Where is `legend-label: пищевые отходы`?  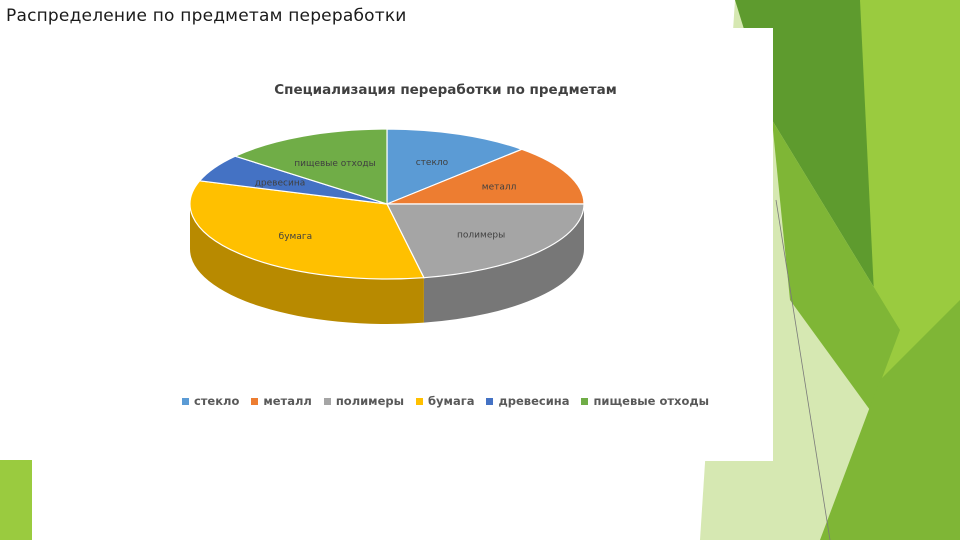
legend-label: пищевые отходы is located at coordinates (651, 401).